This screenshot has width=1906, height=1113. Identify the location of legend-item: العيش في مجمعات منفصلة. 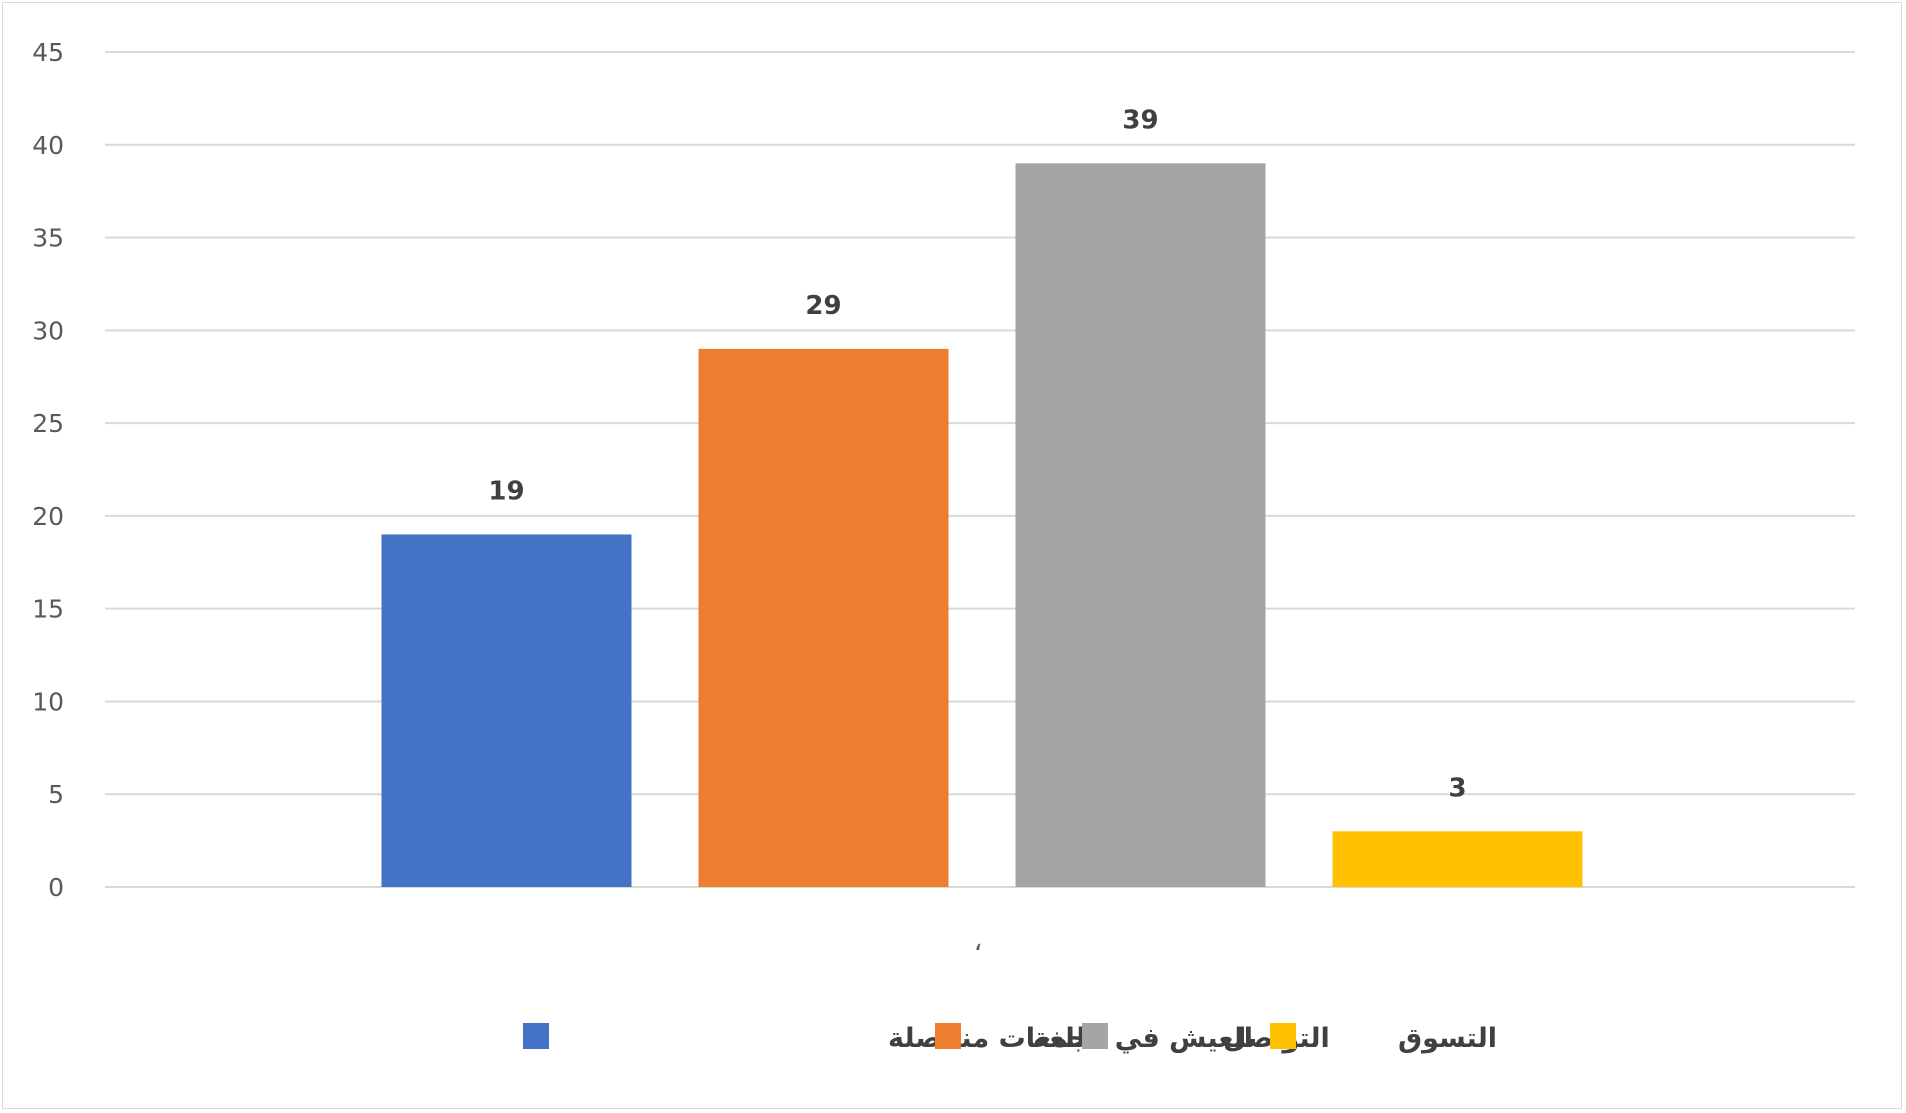
(888, 1038).